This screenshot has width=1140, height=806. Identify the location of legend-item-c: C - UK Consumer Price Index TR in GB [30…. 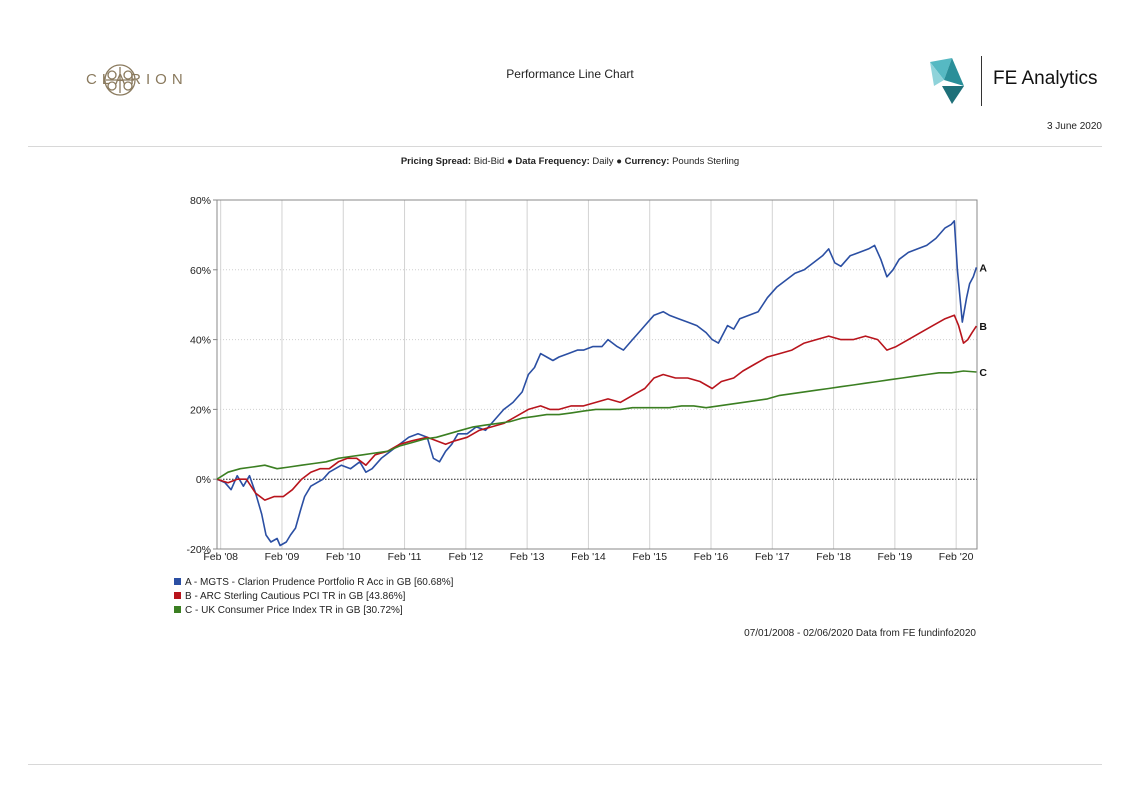
(288, 611).